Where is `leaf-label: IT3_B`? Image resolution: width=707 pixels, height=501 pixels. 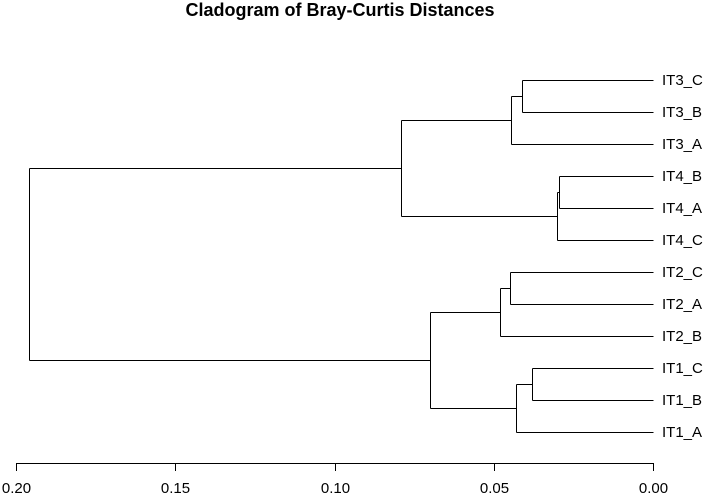 leaf-label: IT3_B is located at coordinates (682, 112).